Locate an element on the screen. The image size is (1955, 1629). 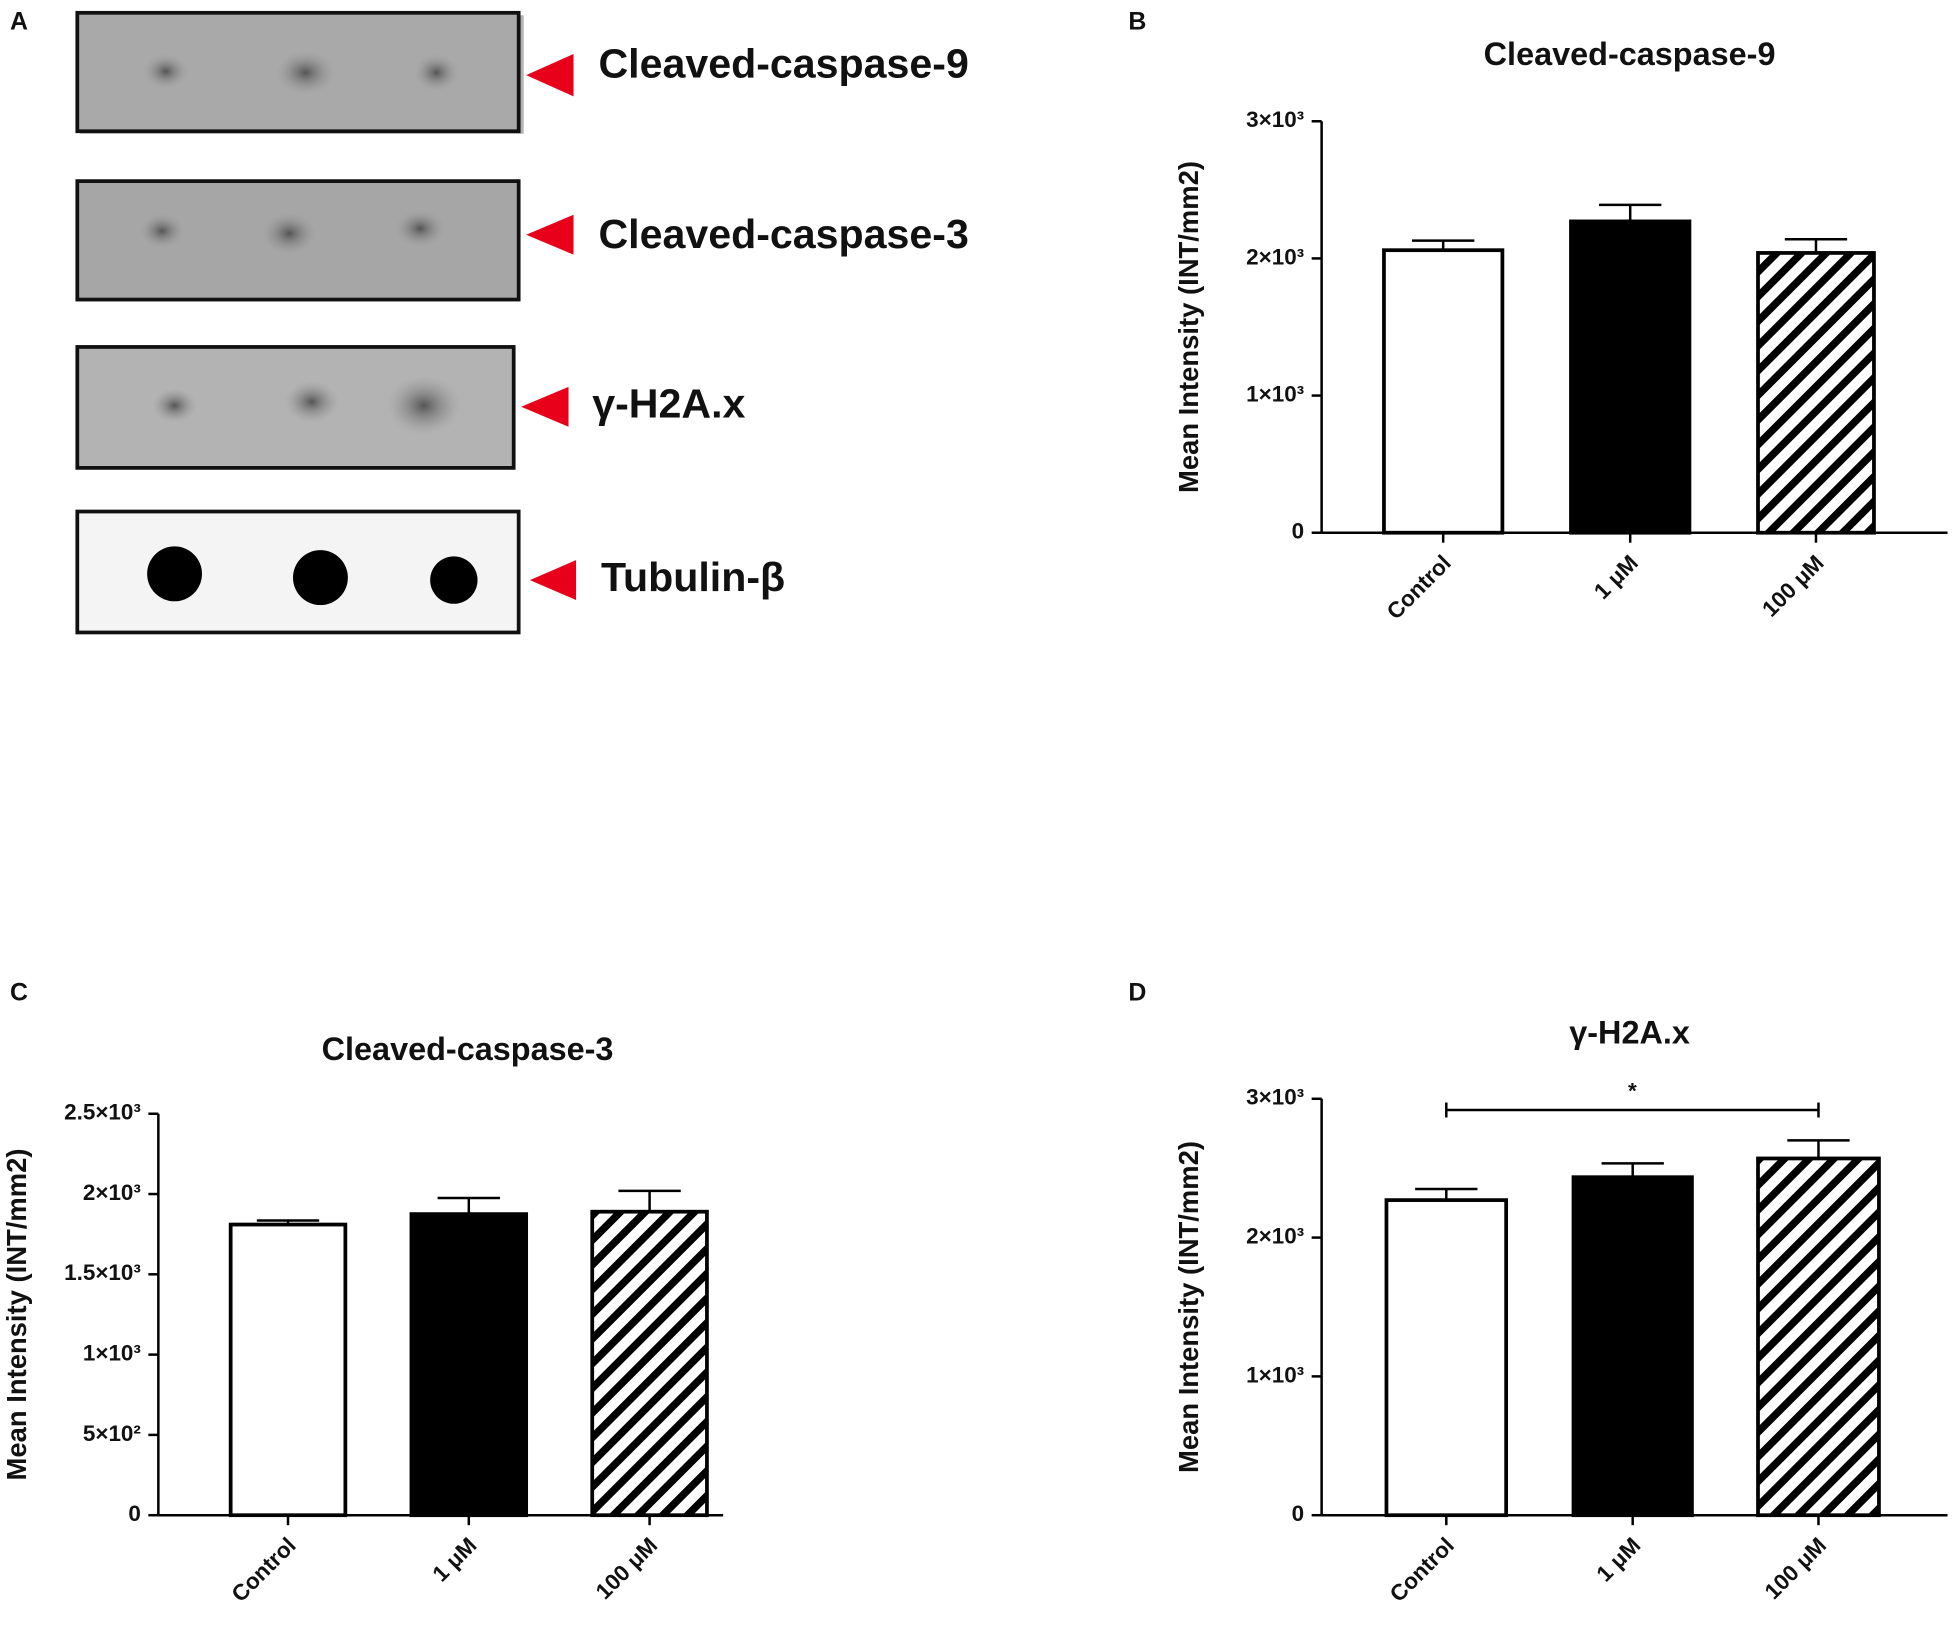
y-tick-label: 1.5×10³ is located at coordinates (102, 1272).